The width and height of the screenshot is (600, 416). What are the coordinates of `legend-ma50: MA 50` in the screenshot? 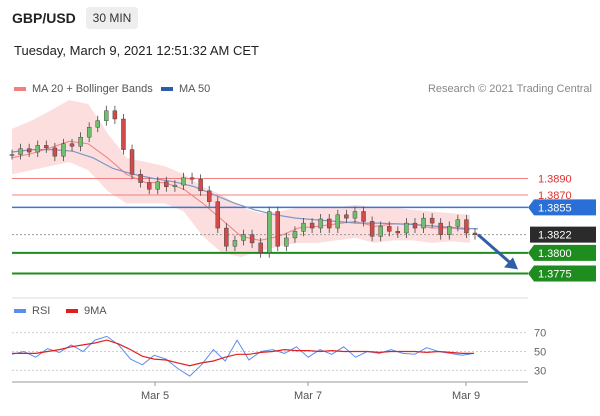 It's located at (185, 89).